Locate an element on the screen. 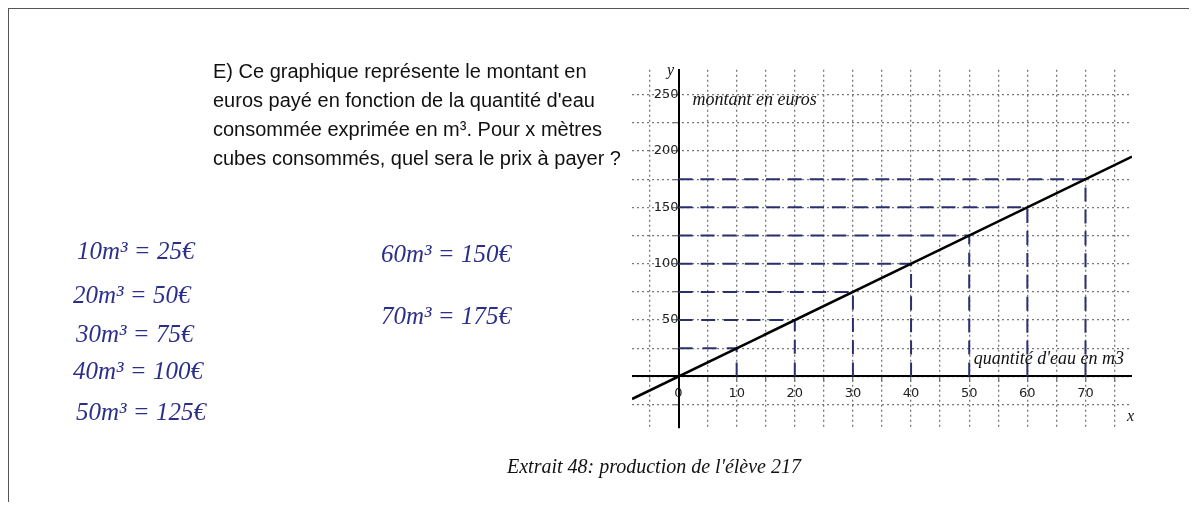 This screenshot has width=1197, height=510. x-tick-label: 40 is located at coordinates (911, 392).